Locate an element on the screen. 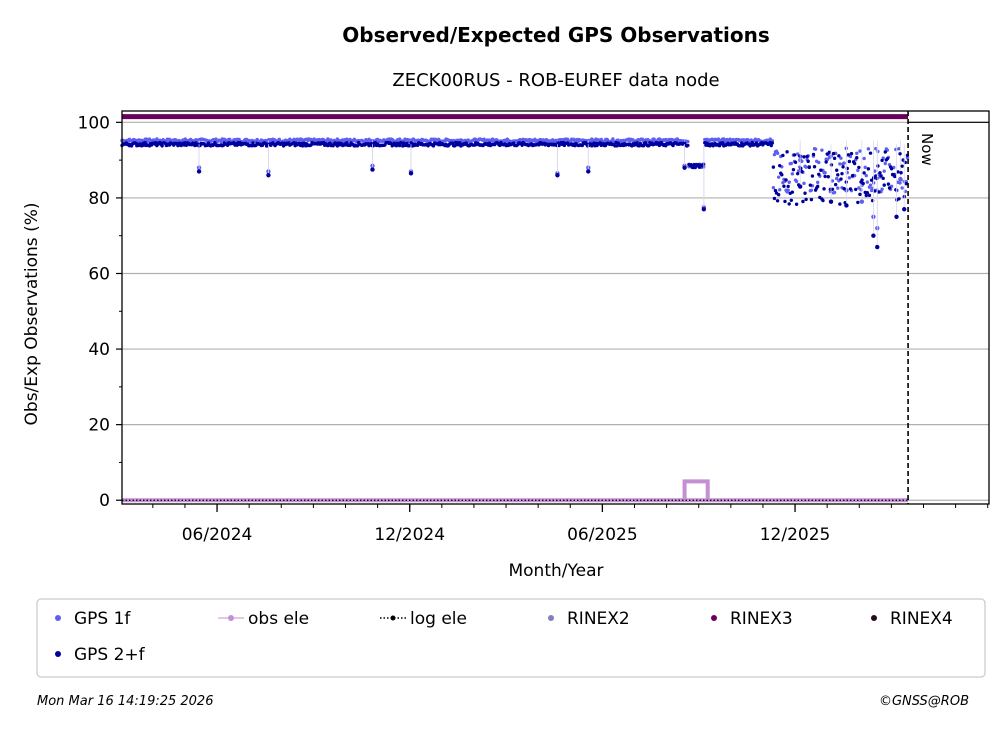 This screenshot has height=734, width=1008. legend-box is located at coordinates (511, 638).